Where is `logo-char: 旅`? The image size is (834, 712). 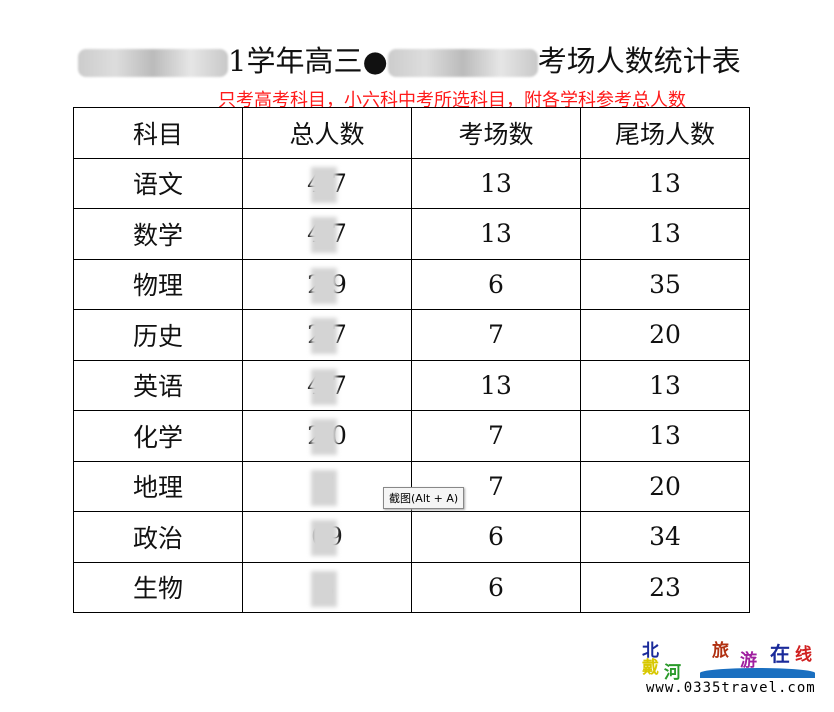 logo-char: 旅 is located at coordinates (720, 651).